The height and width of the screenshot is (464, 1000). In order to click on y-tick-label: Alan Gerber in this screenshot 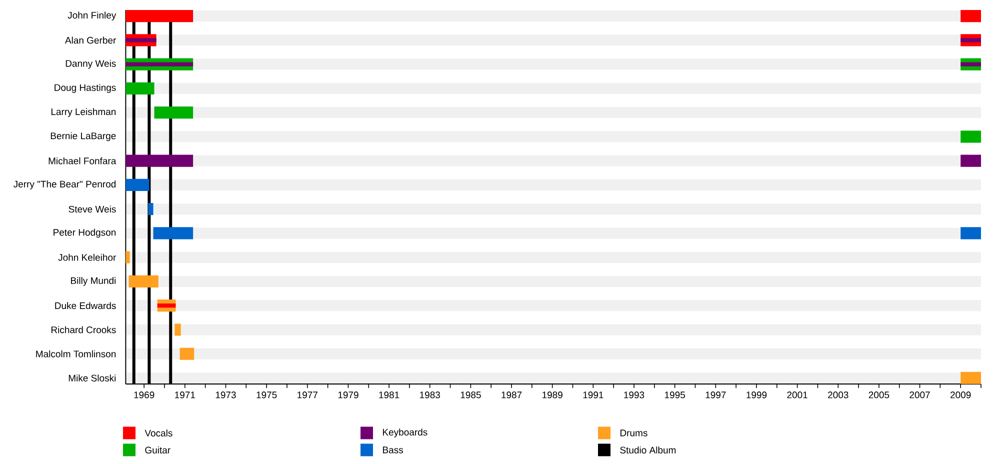, I will do `click(90, 40)`.